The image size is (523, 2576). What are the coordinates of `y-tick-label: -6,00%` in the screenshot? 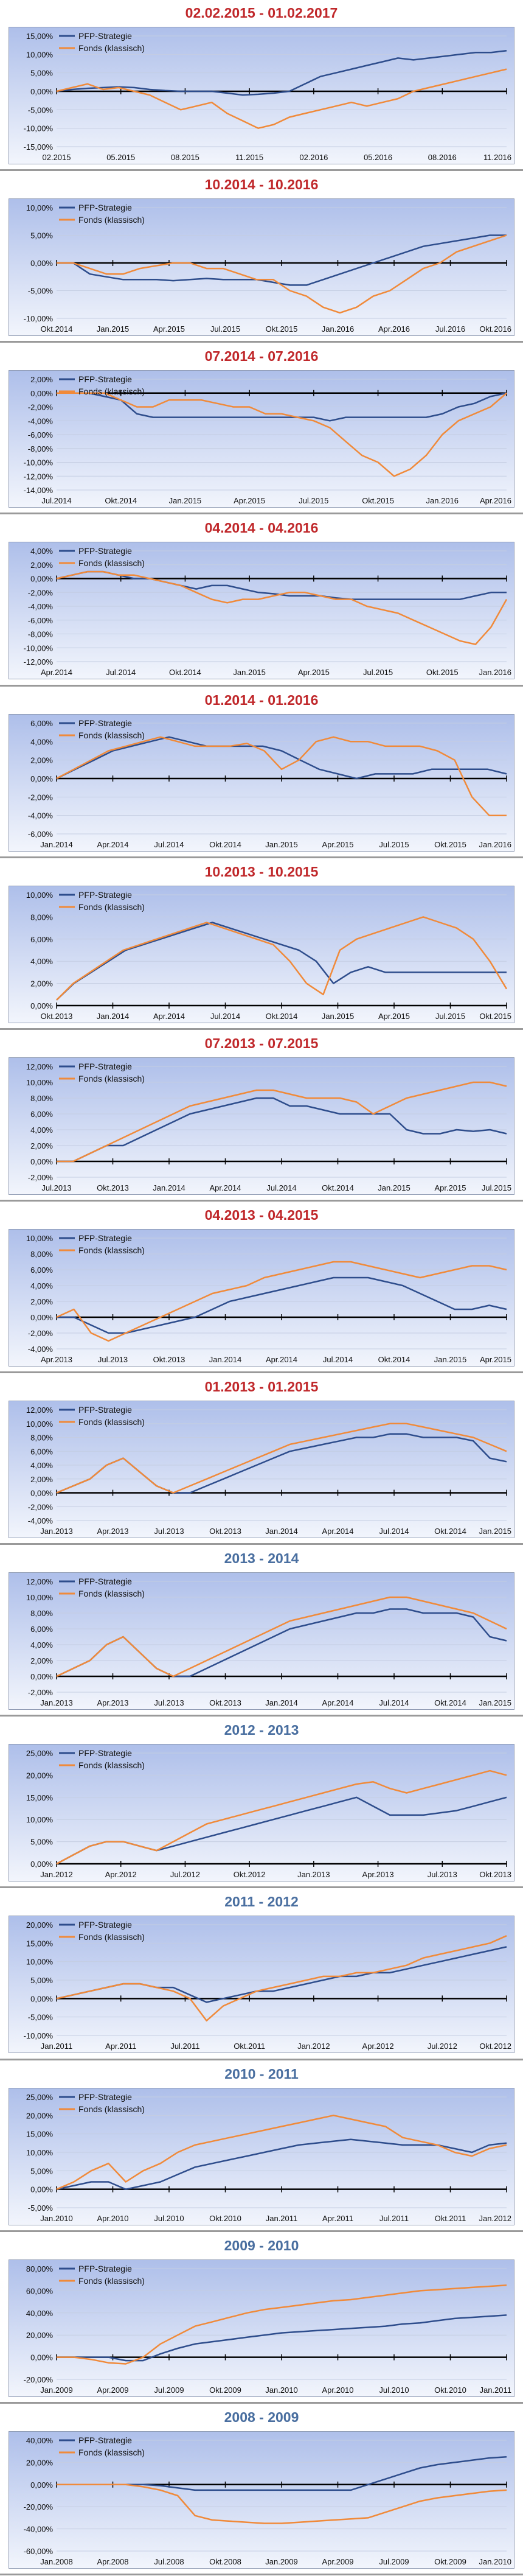 It's located at (41, 620).